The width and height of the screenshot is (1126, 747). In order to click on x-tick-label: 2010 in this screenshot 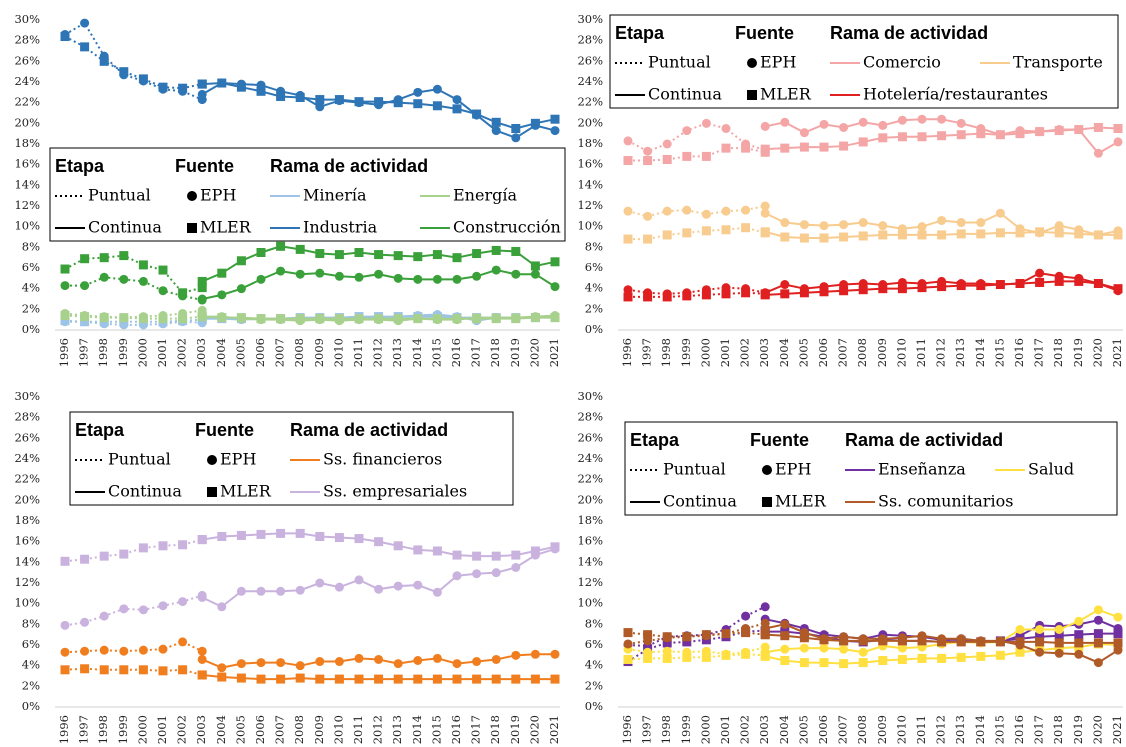, I will do `click(901, 729)`.